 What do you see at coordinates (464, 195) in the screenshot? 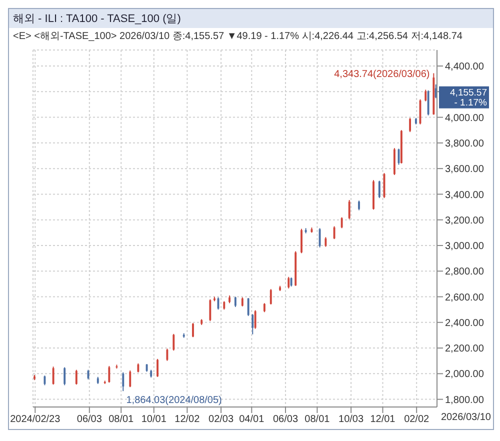
I see `y-tick-label: 3,400.00` at bounding box center [464, 195].